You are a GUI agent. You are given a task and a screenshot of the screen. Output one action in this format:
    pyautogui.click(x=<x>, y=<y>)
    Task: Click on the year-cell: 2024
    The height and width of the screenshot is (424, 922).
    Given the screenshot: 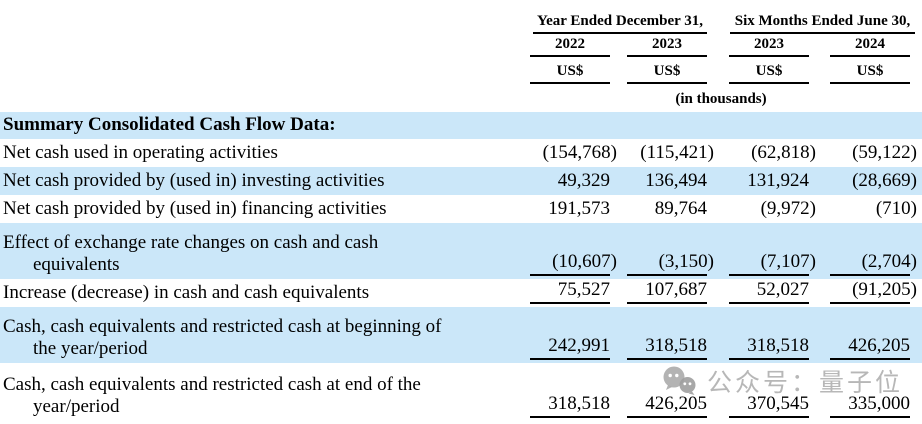 What is the action you would take?
    pyautogui.click(x=867, y=47)
    